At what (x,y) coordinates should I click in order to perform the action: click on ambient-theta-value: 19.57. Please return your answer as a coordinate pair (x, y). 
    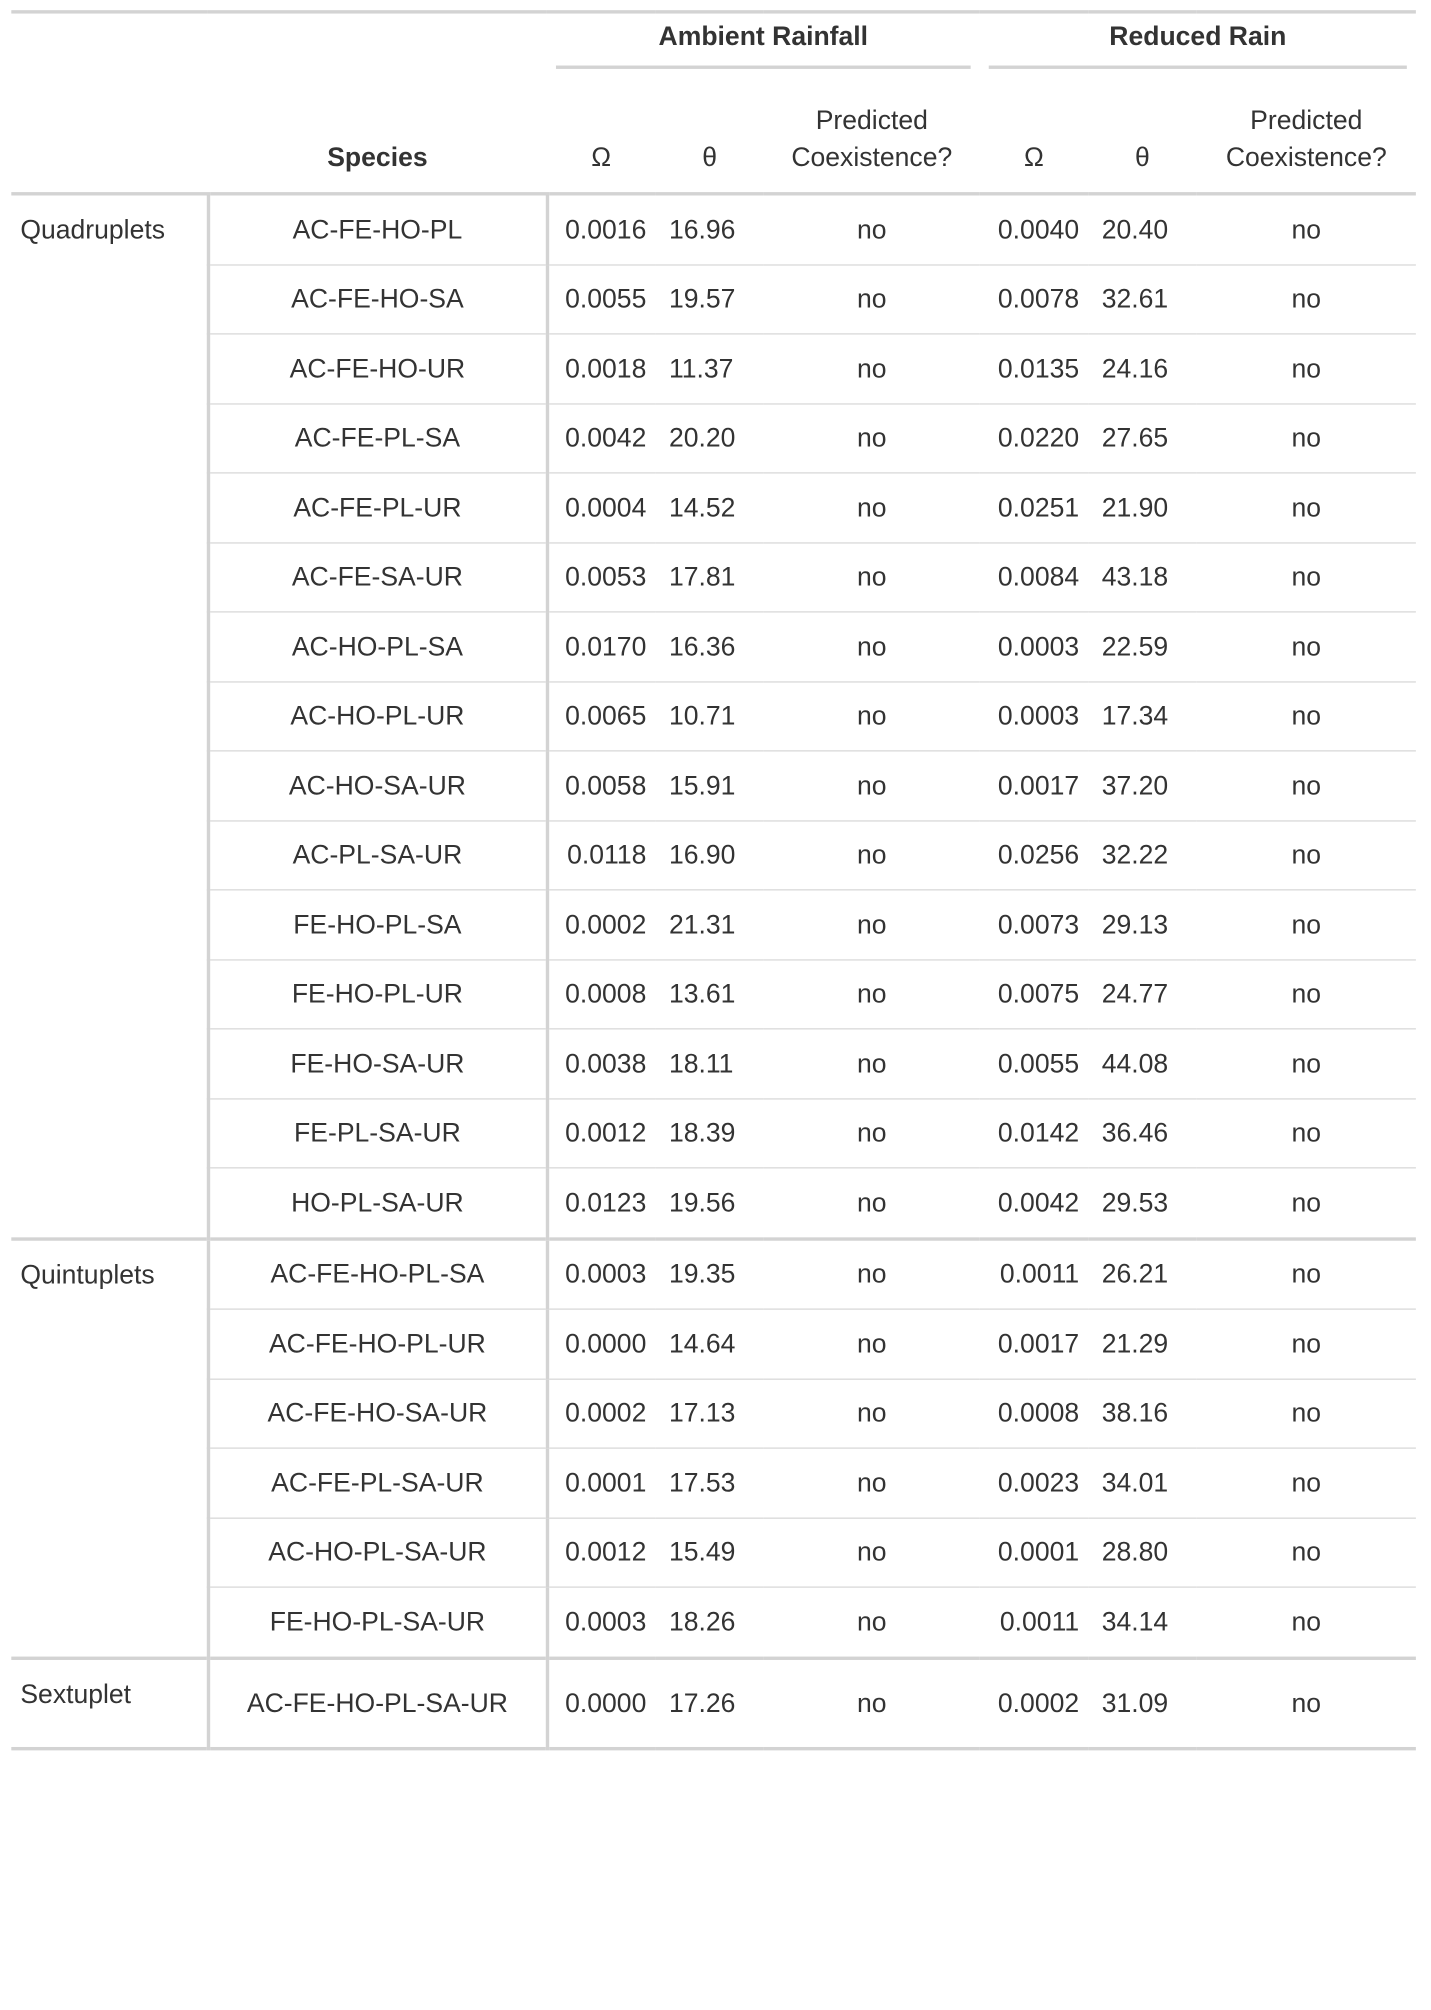
    Looking at the image, I should click on (709, 298).